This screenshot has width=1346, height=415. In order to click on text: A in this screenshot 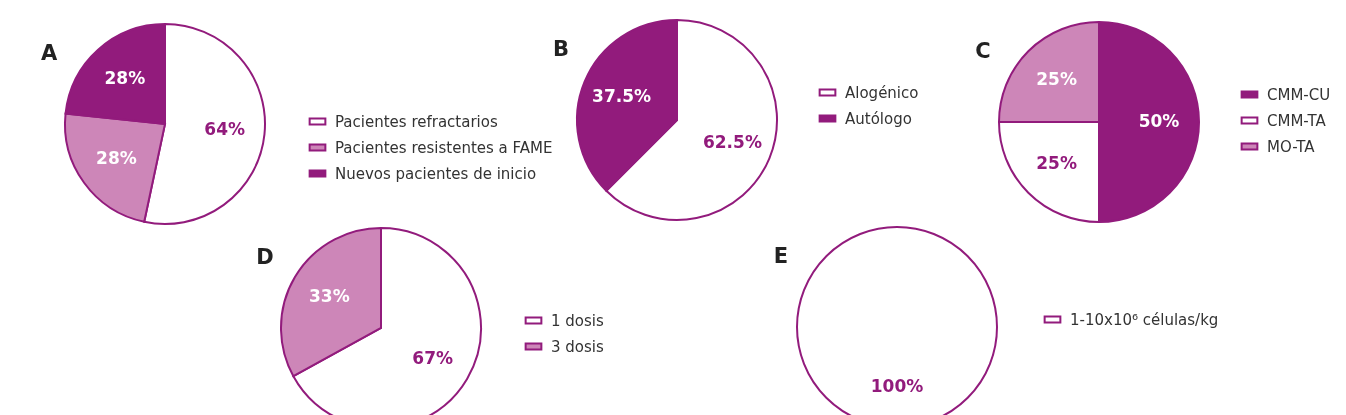, I will do `click(49, 53)`.